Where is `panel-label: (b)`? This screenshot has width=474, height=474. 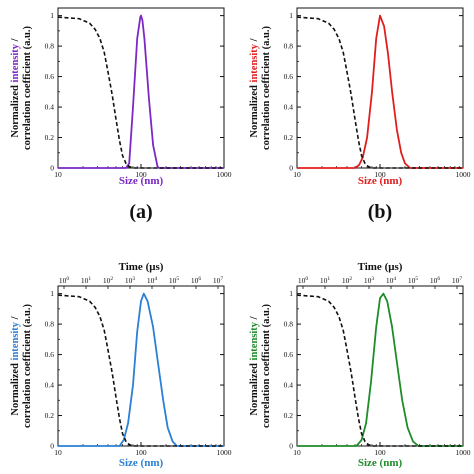
panel-label: (b) is located at coordinates (380, 212).